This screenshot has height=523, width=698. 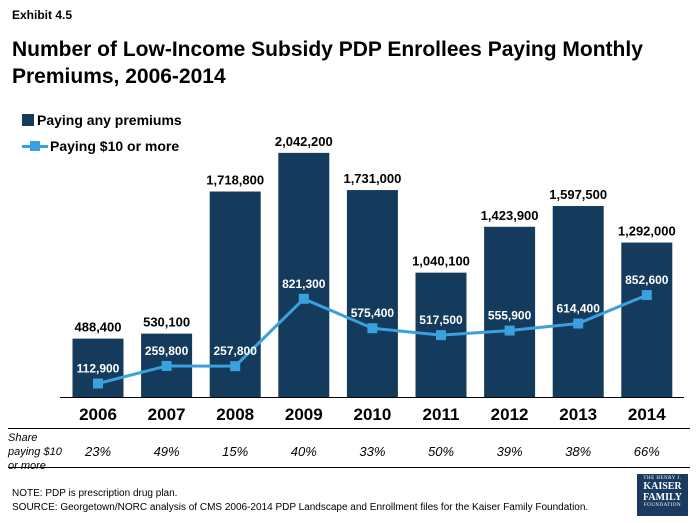 I want to click on bar-label-2010: 1,731,000, so click(x=372, y=178).